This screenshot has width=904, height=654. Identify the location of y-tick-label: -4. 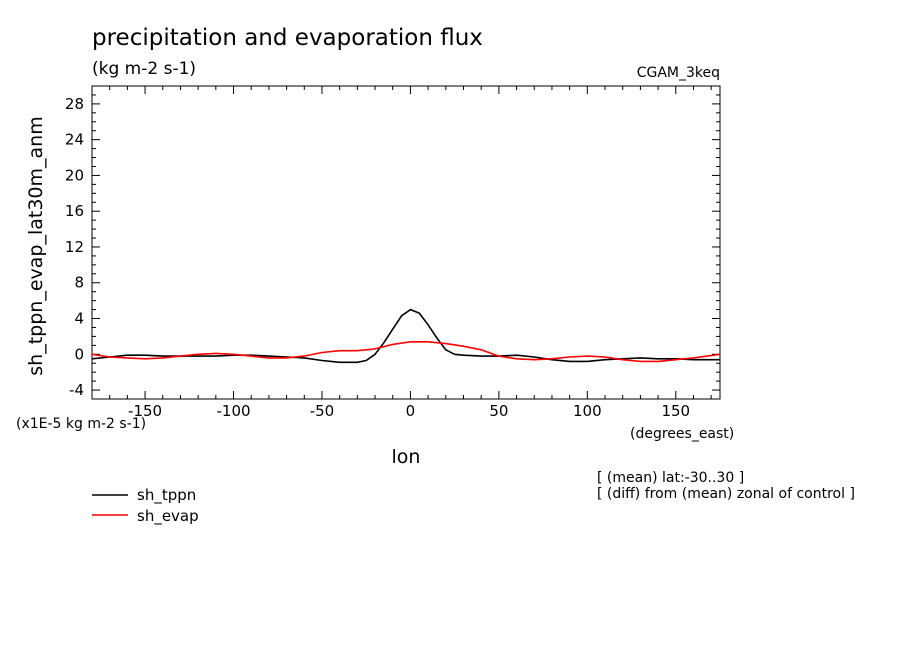
(76, 390).